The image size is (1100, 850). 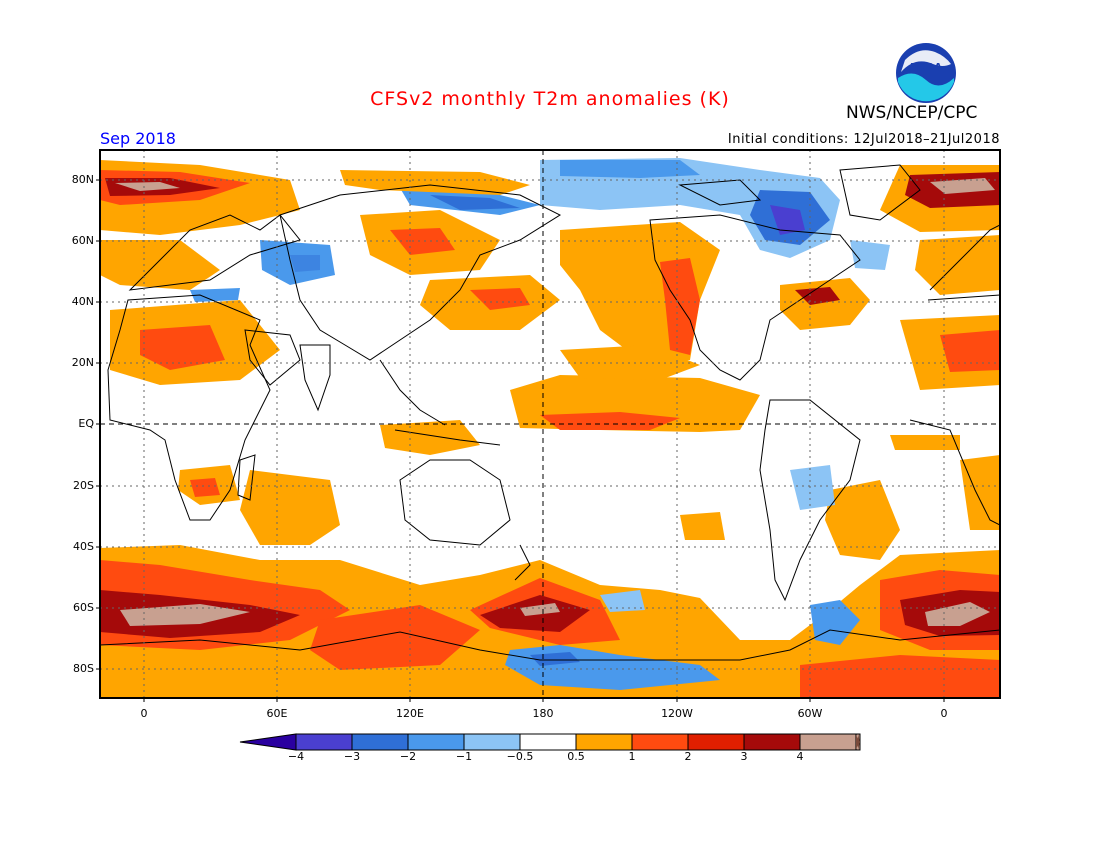 I want to click on colorbar-swatch-neg2, so click(x=436, y=742).